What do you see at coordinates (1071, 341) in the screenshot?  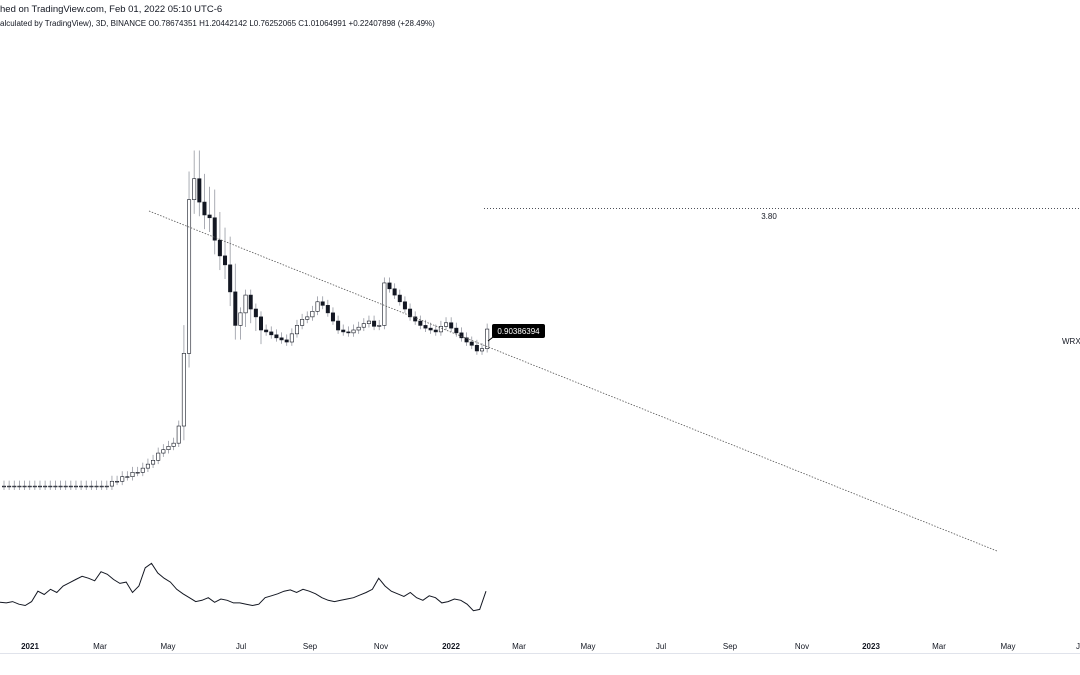 I see `symbol-label: WRXL` at bounding box center [1071, 341].